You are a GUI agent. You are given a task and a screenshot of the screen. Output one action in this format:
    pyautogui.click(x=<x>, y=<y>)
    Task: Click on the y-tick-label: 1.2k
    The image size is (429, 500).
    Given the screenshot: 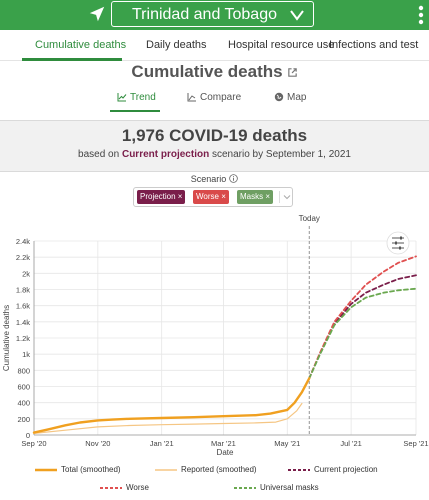 What is the action you would take?
    pyautogui.click(x=23, y=338)
    